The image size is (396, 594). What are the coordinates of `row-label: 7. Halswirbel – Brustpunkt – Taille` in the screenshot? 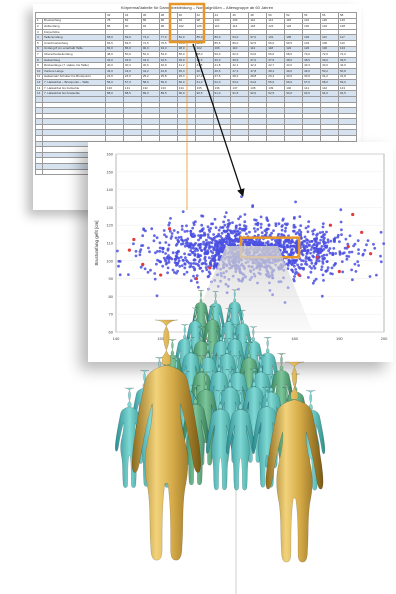 It's located at (74, 82).